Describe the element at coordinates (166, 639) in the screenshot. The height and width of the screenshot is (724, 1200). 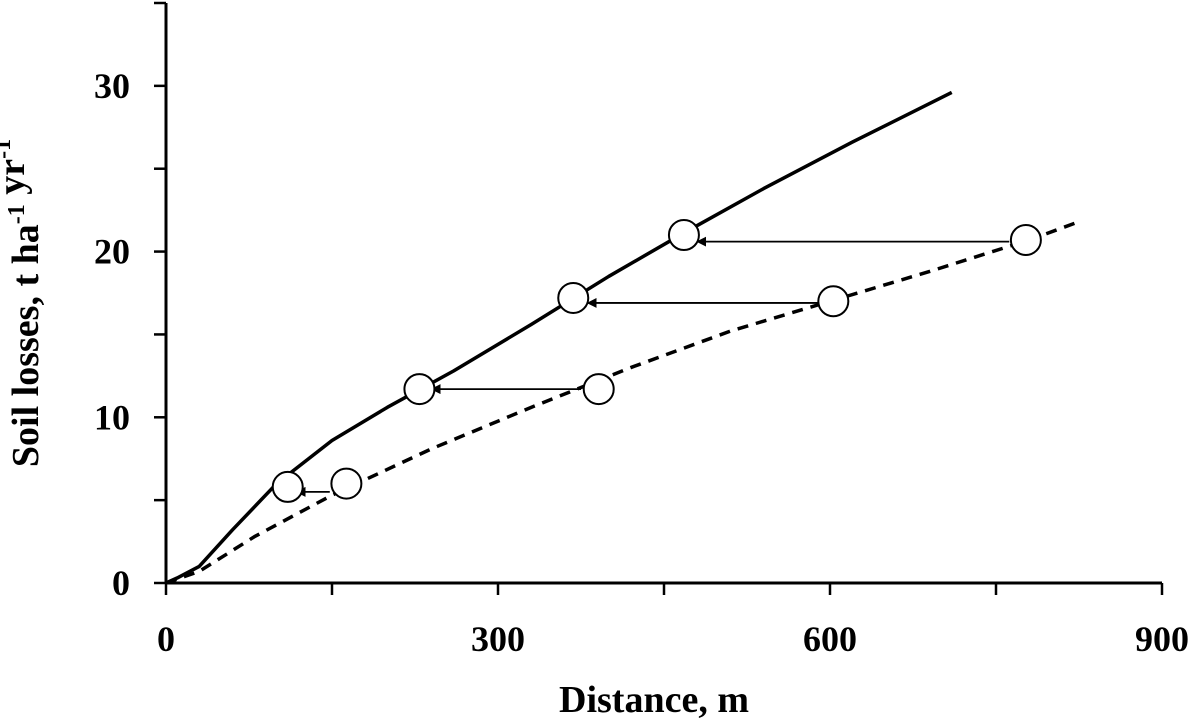
I see `x-tick-label: 0` at that location.